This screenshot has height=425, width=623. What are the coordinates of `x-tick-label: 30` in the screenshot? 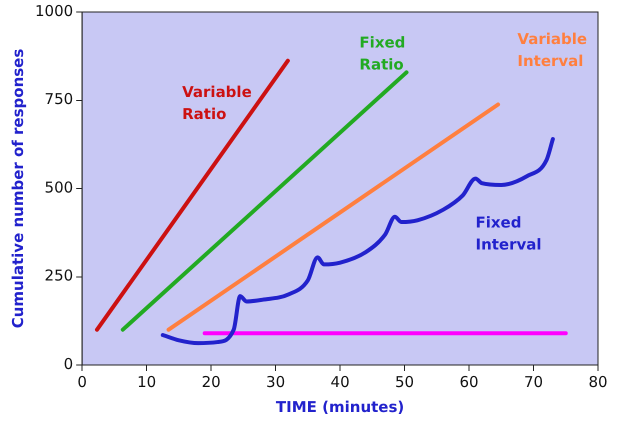 It's located at (276, 381).